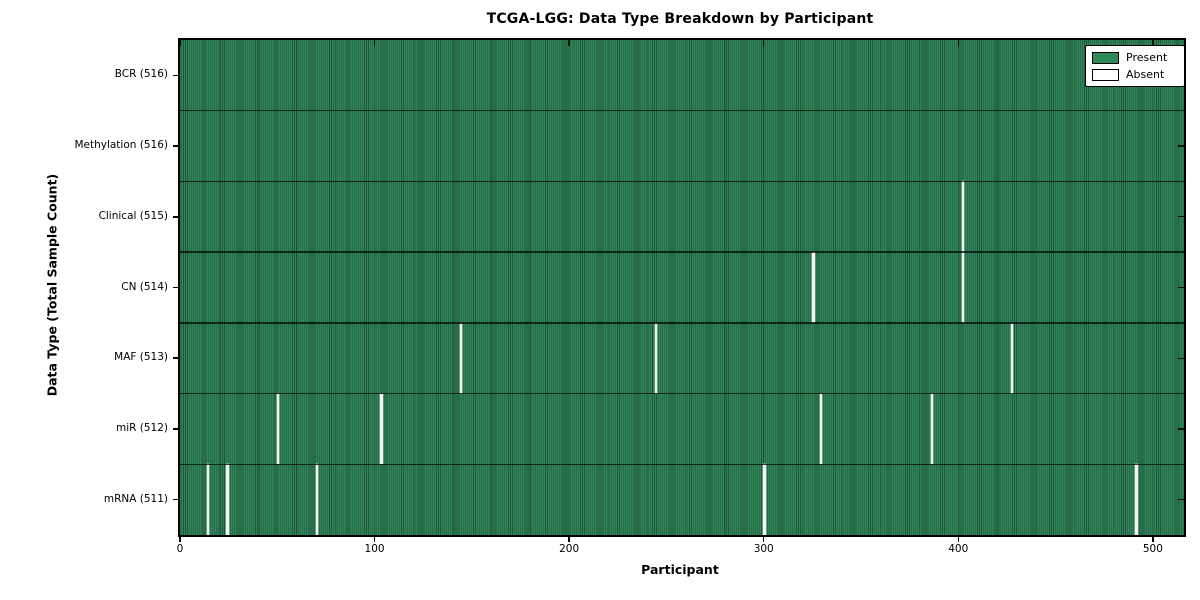 Image resolution: width=1200 pixels, height=600 pixels. What do you see at coordinates (1105, 74) in the screenshot?
I see `legend-swatch-absent` at bounding box center [1105, 74].